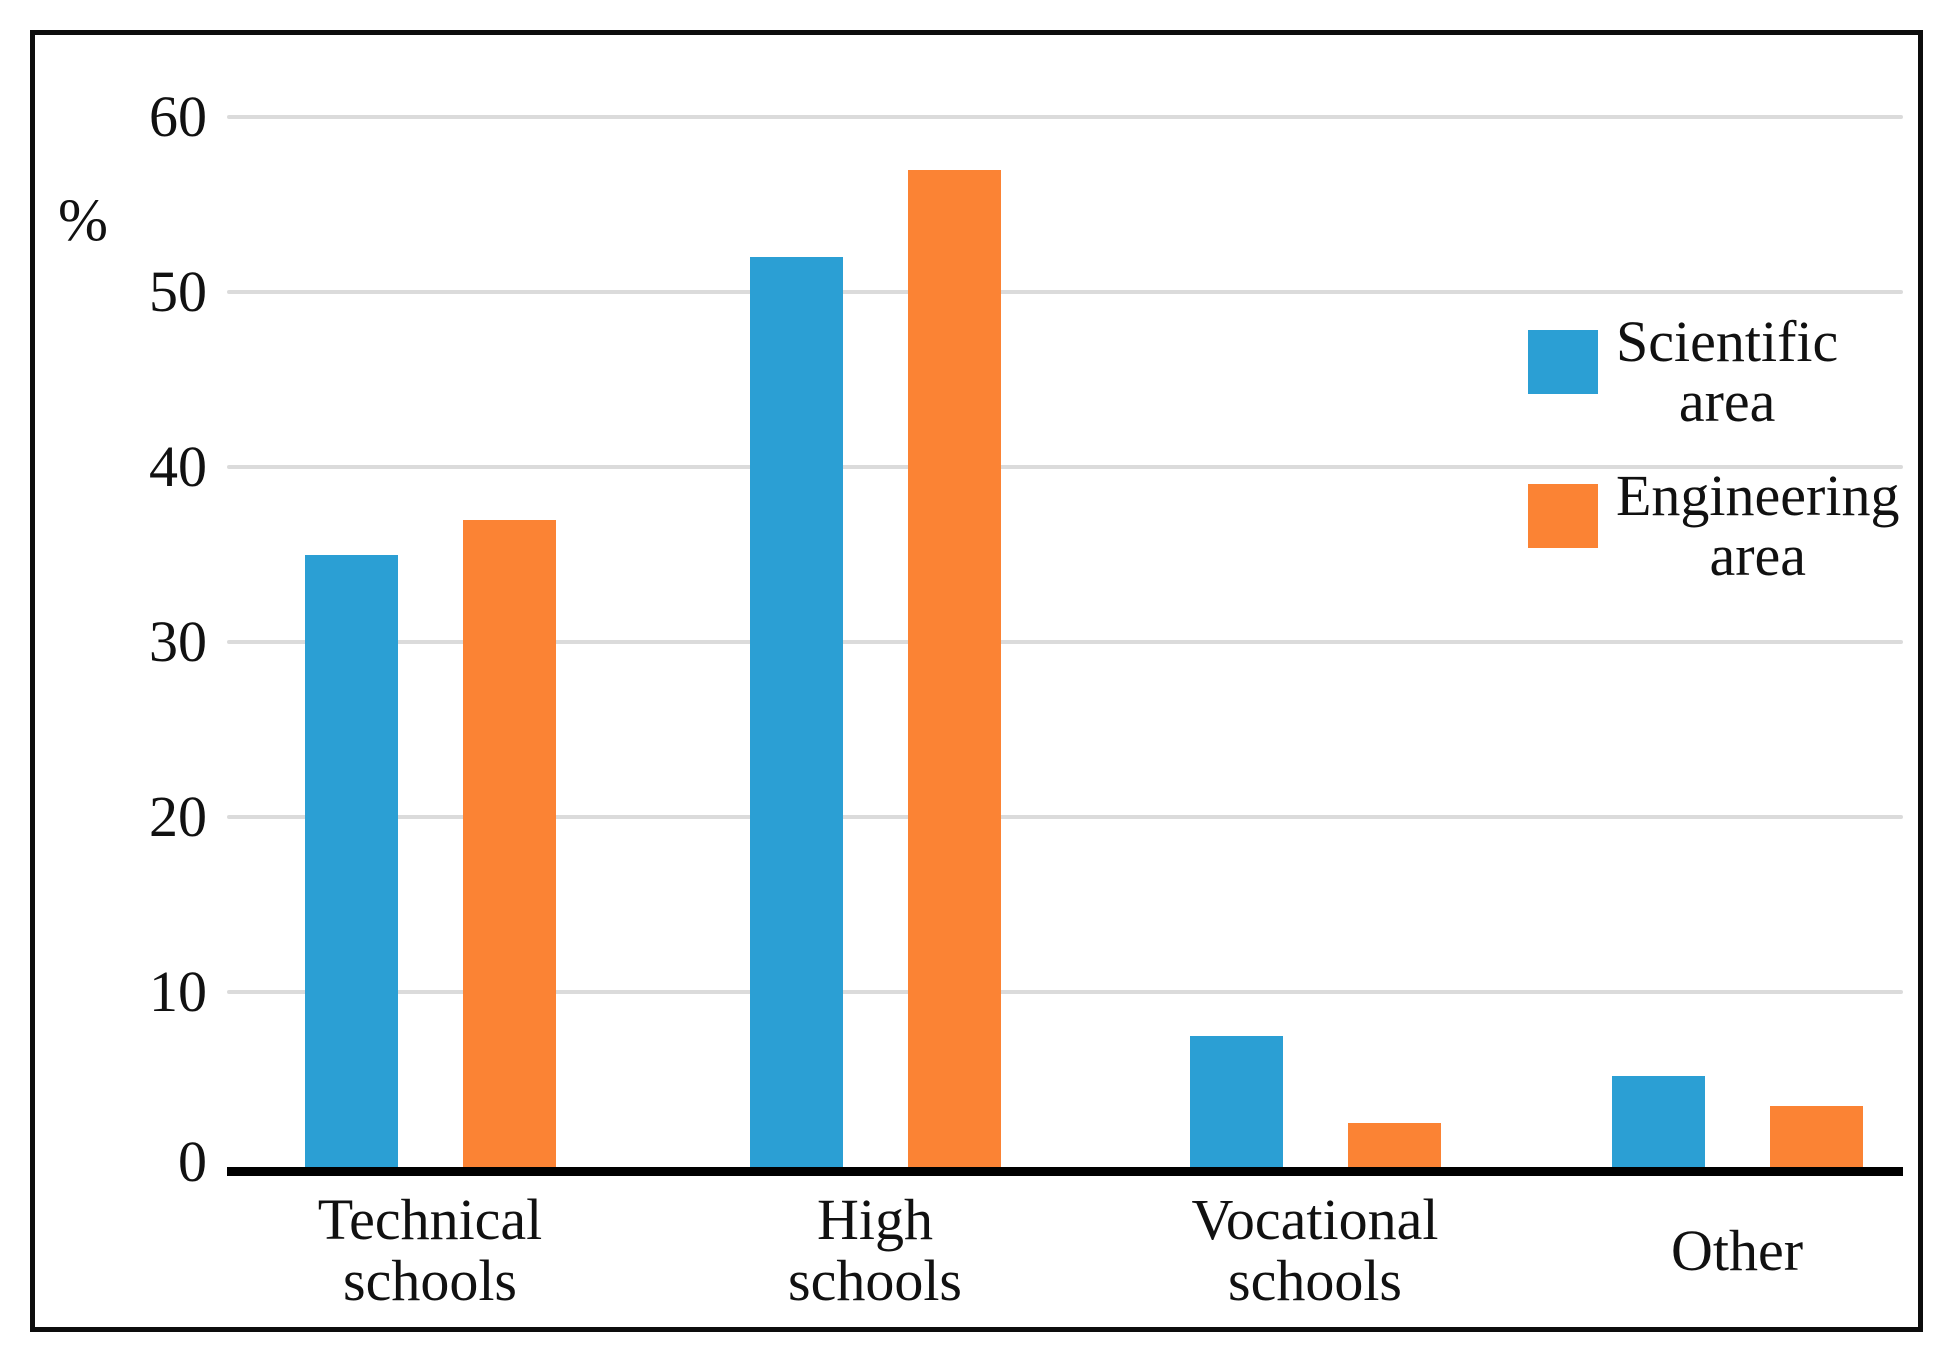  I want to click on y-tick-label-40: 40, so click(178, 466).